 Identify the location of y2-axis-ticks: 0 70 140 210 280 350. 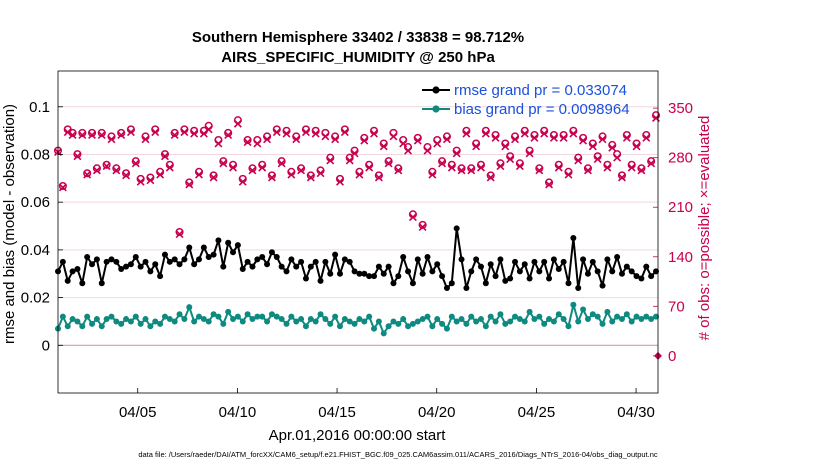
(673, 232).